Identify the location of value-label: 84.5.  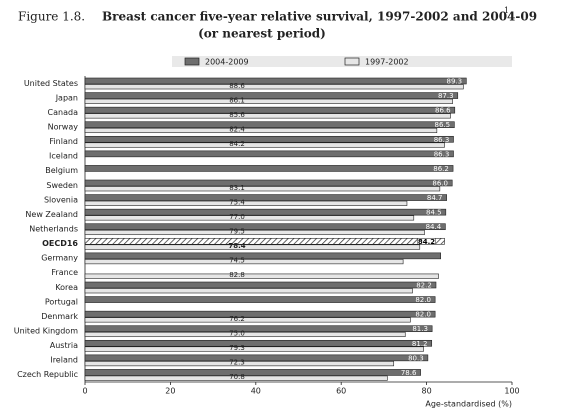
(434, 213).